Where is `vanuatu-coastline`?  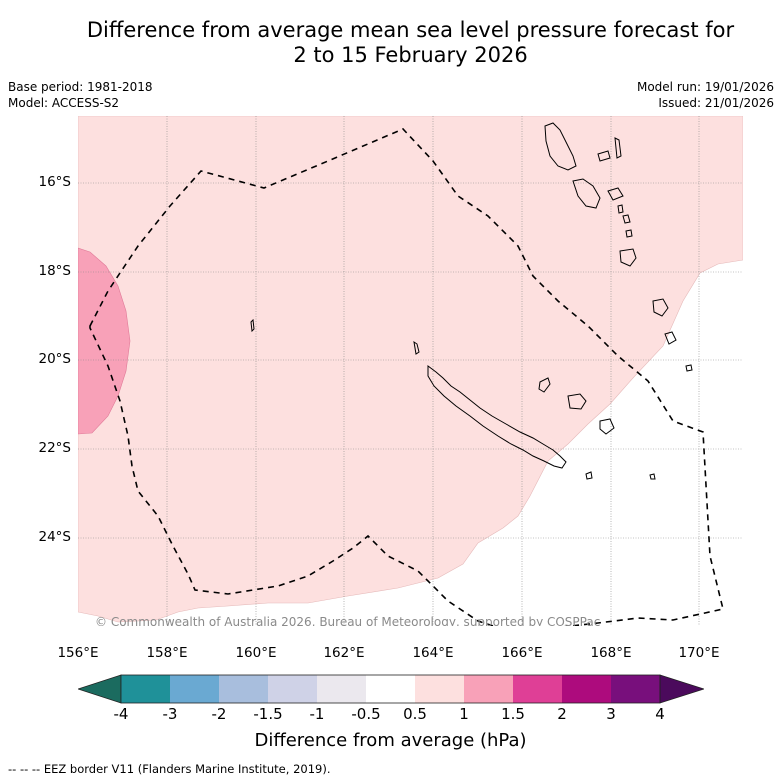
vanuatu-coastline is located at coordinates (618, 247).